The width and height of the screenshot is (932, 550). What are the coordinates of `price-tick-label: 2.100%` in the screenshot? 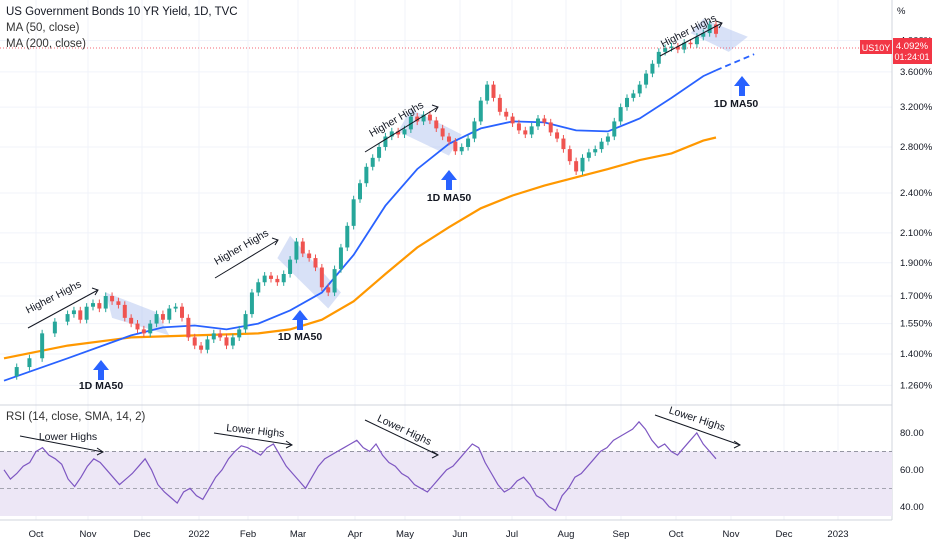 It's located at (916, 233).